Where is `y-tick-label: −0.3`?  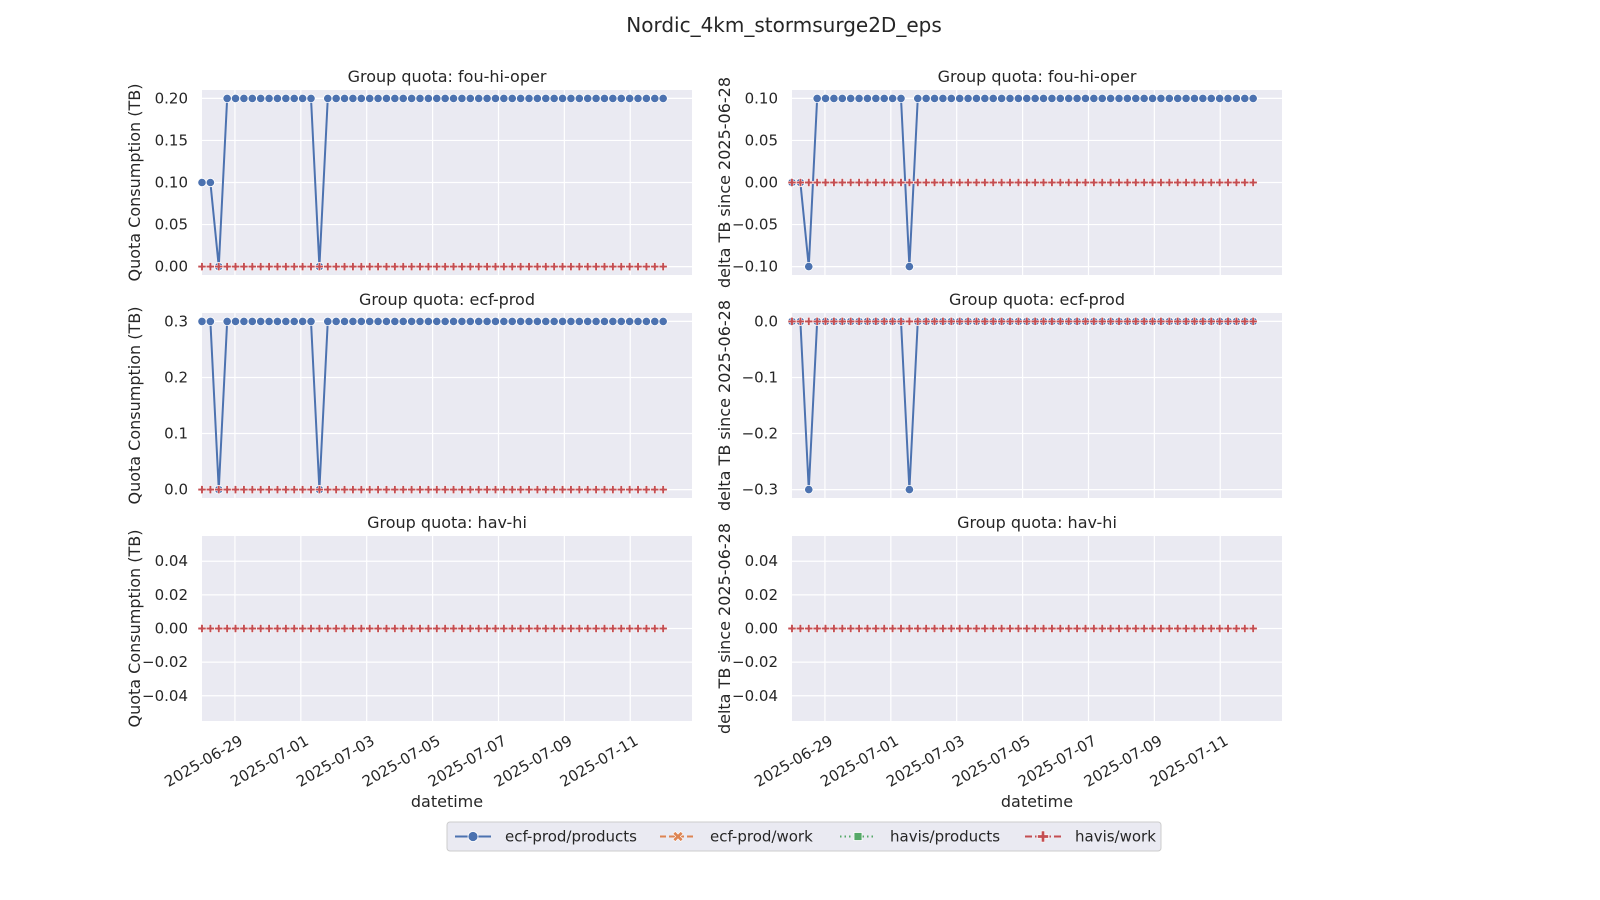 y-tick-label: −0.3 is located at coordinates (760, 490).